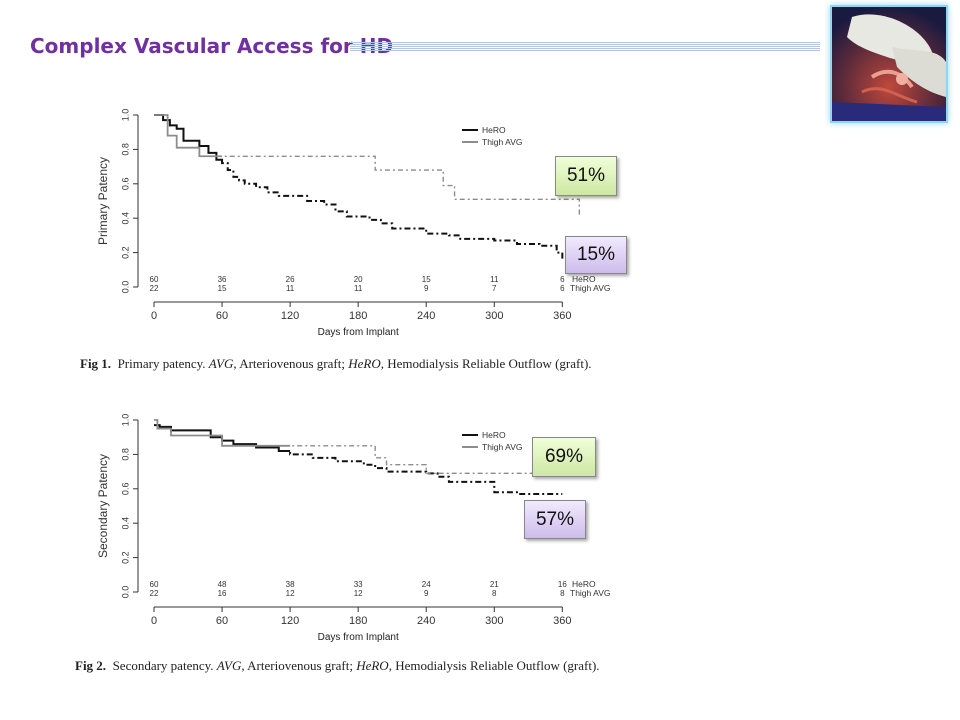  What do you see at coordinates (125, 115) in the screenshot?
I see `c1-y-tick-label: 1.0` at bounding box center [125, 115].